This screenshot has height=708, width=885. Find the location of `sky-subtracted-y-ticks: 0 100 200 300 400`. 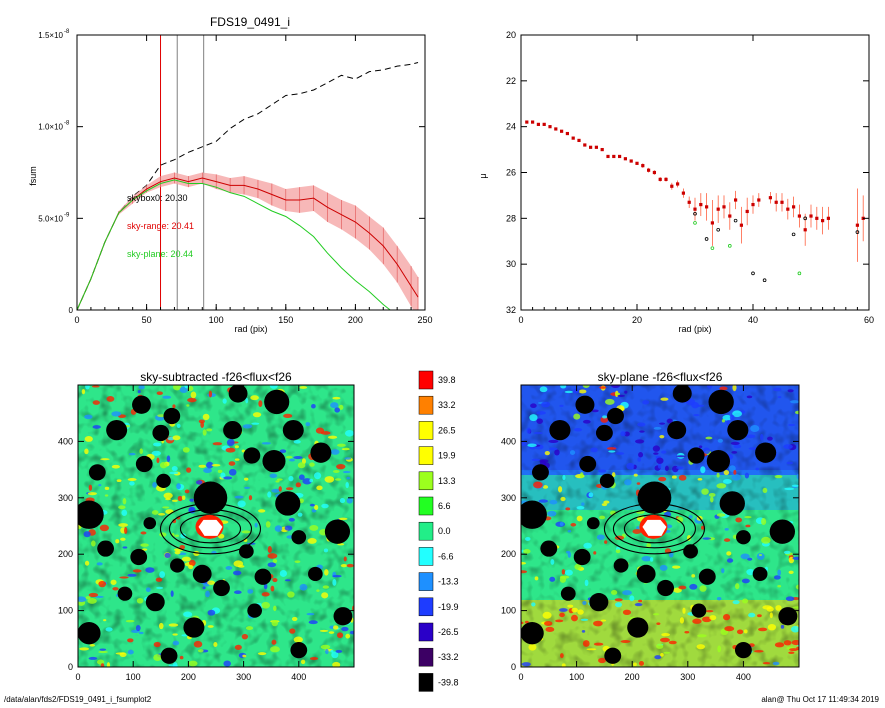

sky-subtracted-y-ticks: 0 100 200 300 400 is located at coordinates (206, 554).